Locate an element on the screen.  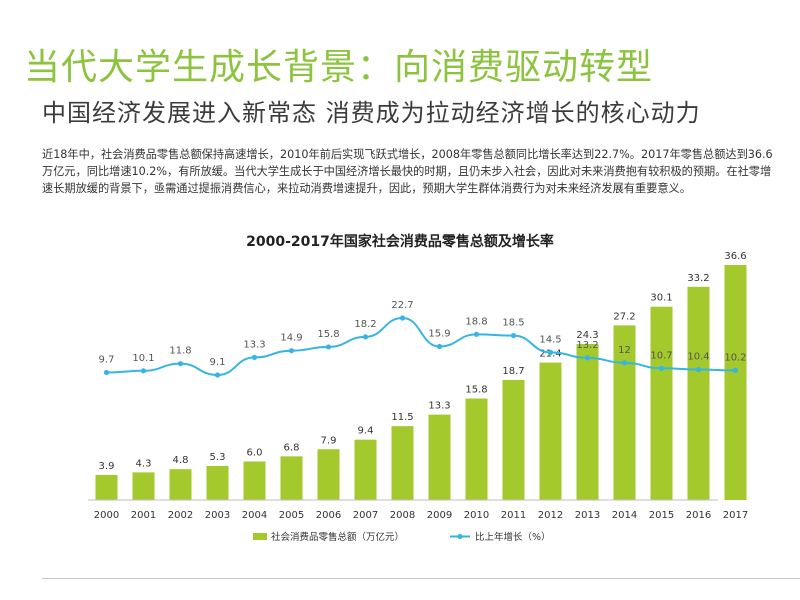
bottom-divider is located at coordinates (421, 578).